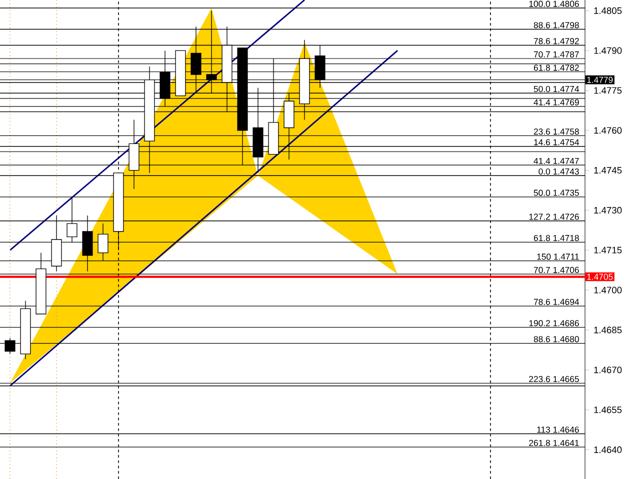  I want to click on y-tick-label: 1.4685, so click(608, 330).